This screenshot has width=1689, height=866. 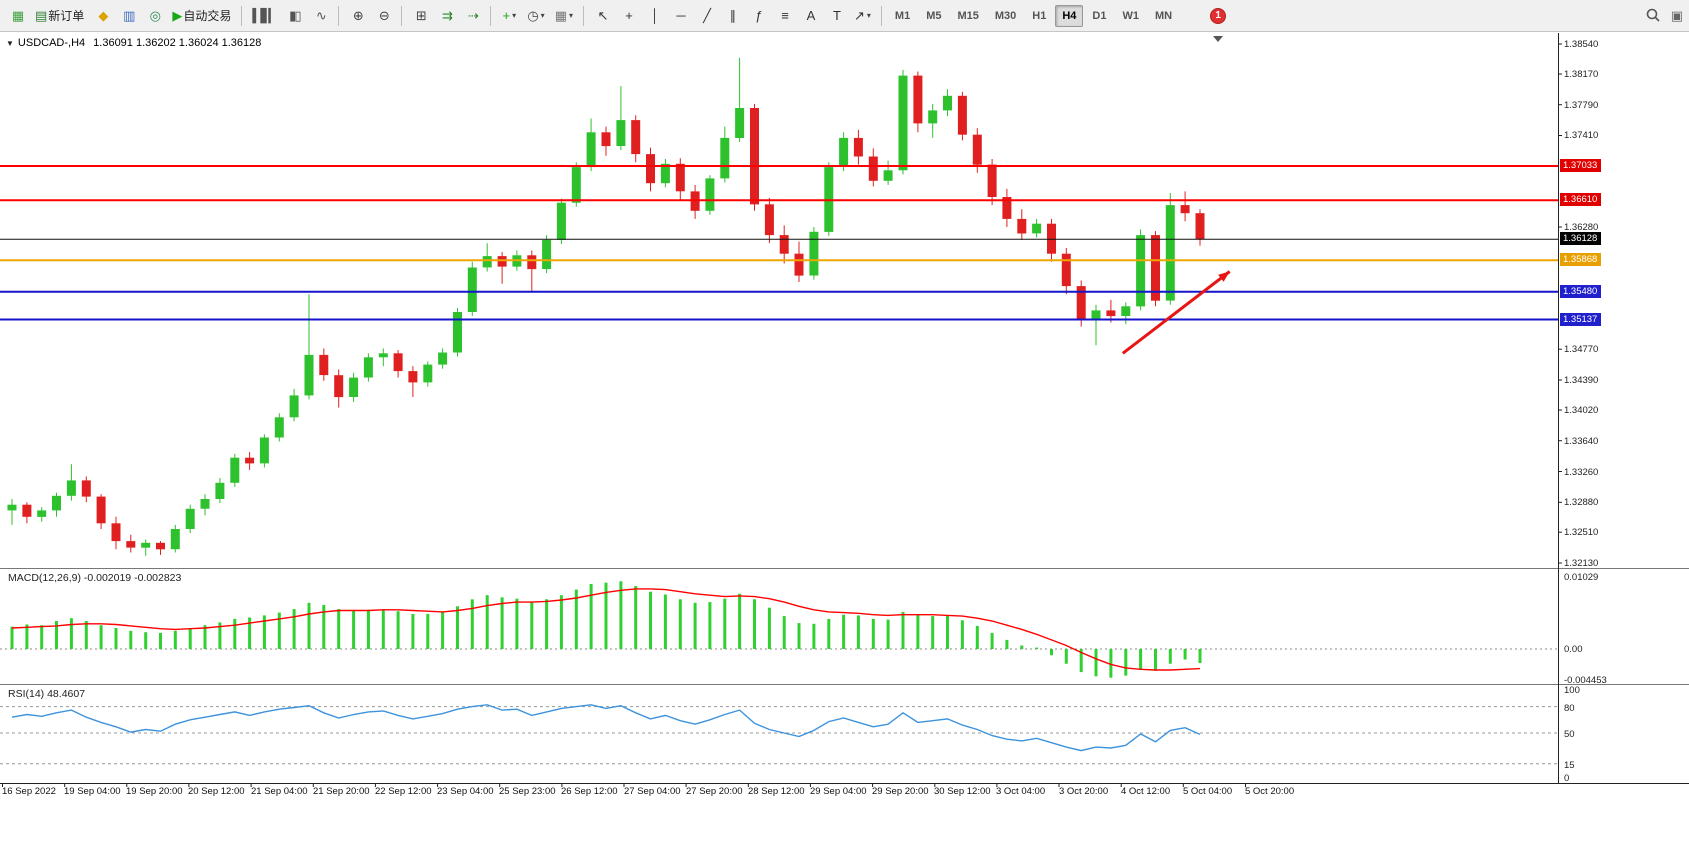 I want to click on new-order-button: ▤ 新订单, so click(x=59, y=16).